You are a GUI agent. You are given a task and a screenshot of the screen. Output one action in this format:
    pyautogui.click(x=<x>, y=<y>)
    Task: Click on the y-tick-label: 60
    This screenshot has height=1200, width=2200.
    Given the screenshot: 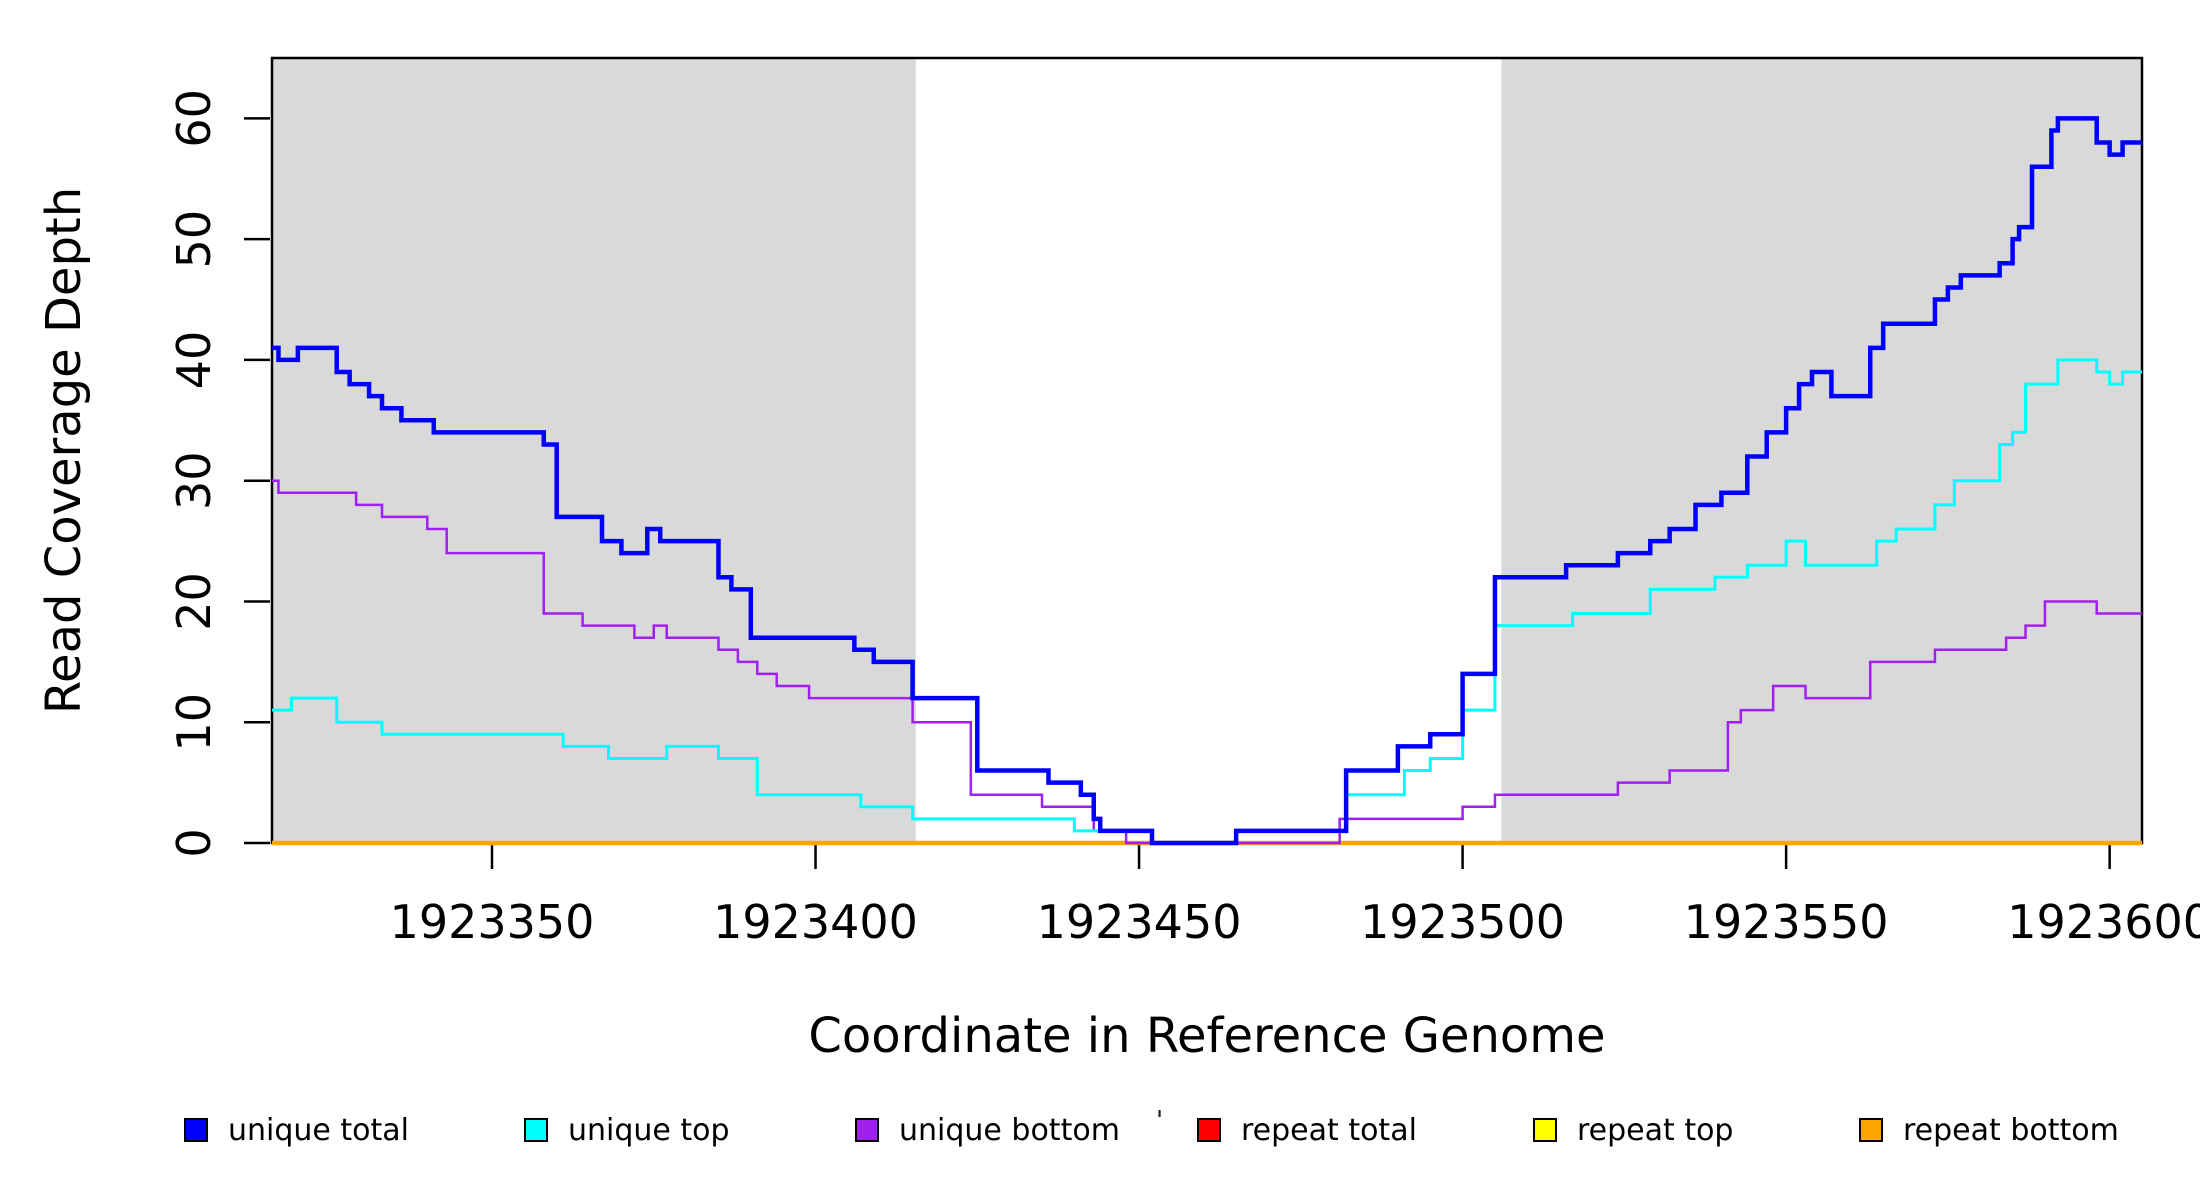 What is the action you would take?
    pyautogui.click(x=194, y=118)
    